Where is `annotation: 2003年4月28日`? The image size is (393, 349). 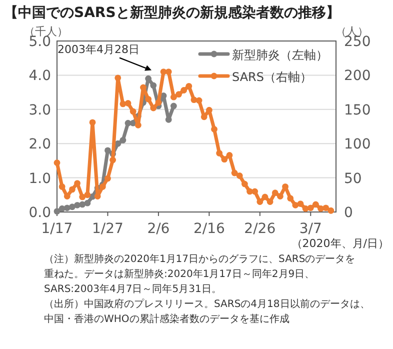 annotation: 2003年4月28日 is located at coordinates (99, 49).